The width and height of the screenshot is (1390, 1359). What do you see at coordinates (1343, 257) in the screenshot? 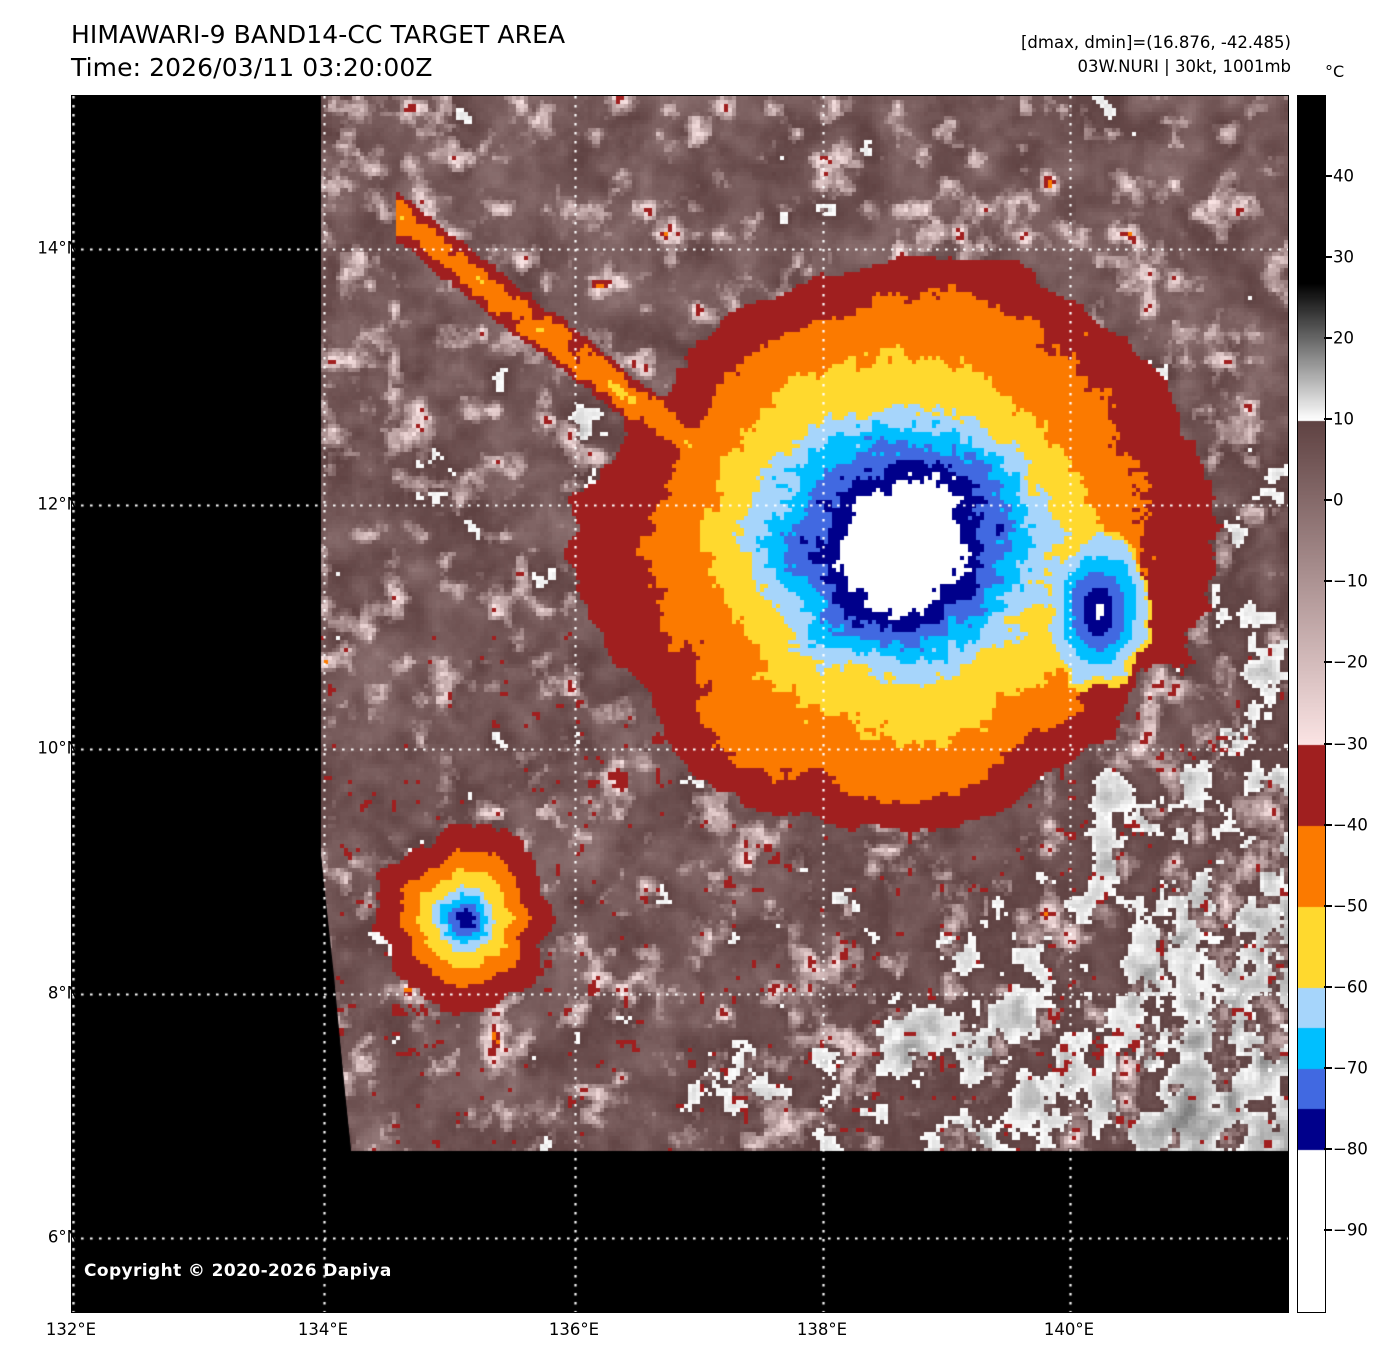
I see `colorbar-tick-label: 30` at bounding box center [1343, 257].